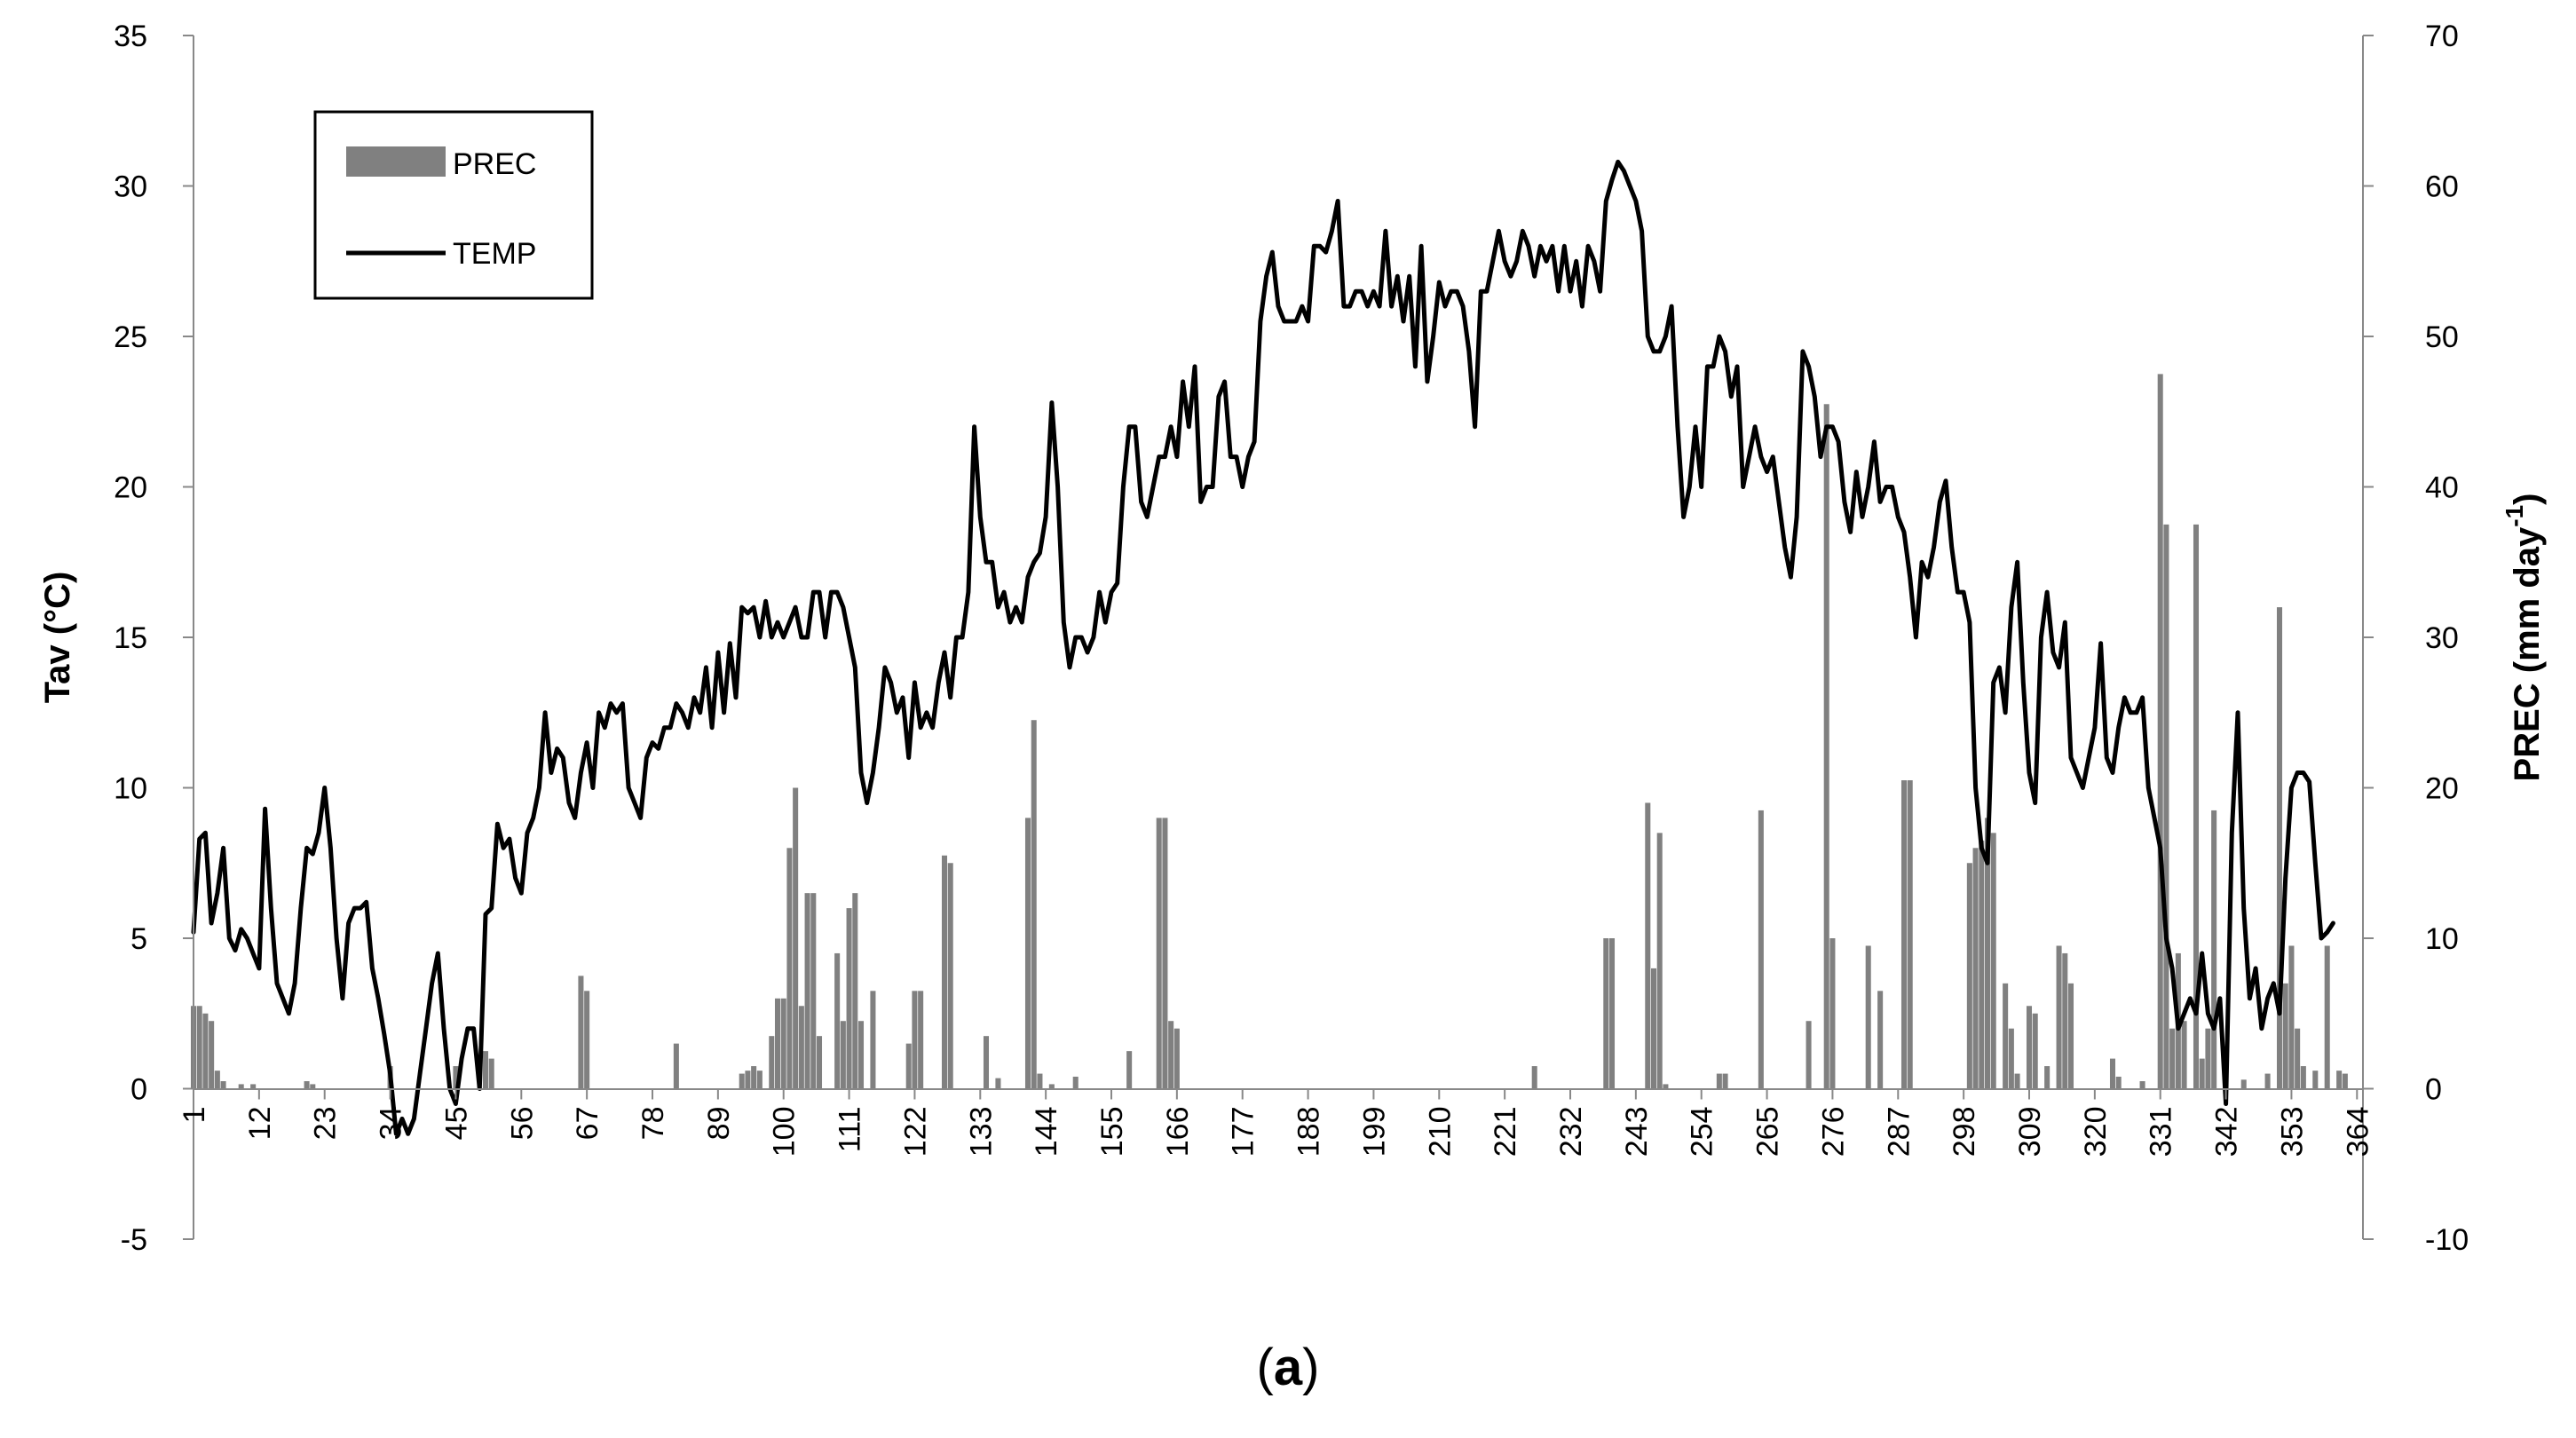  I want to click on right-tick-label: 0, so click(2433, 1090).